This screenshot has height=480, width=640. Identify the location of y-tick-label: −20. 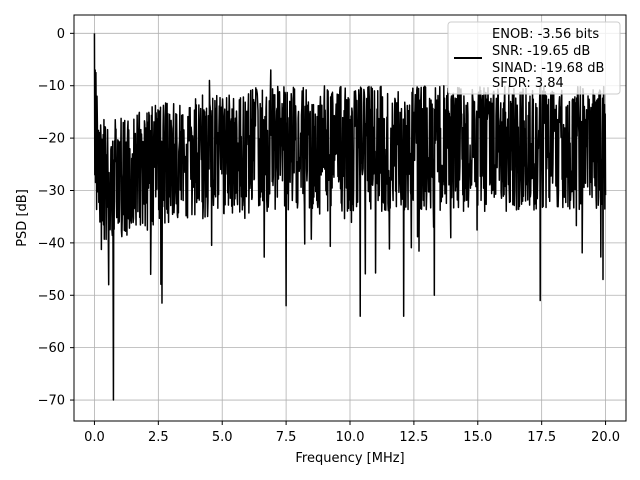
(51, 139).